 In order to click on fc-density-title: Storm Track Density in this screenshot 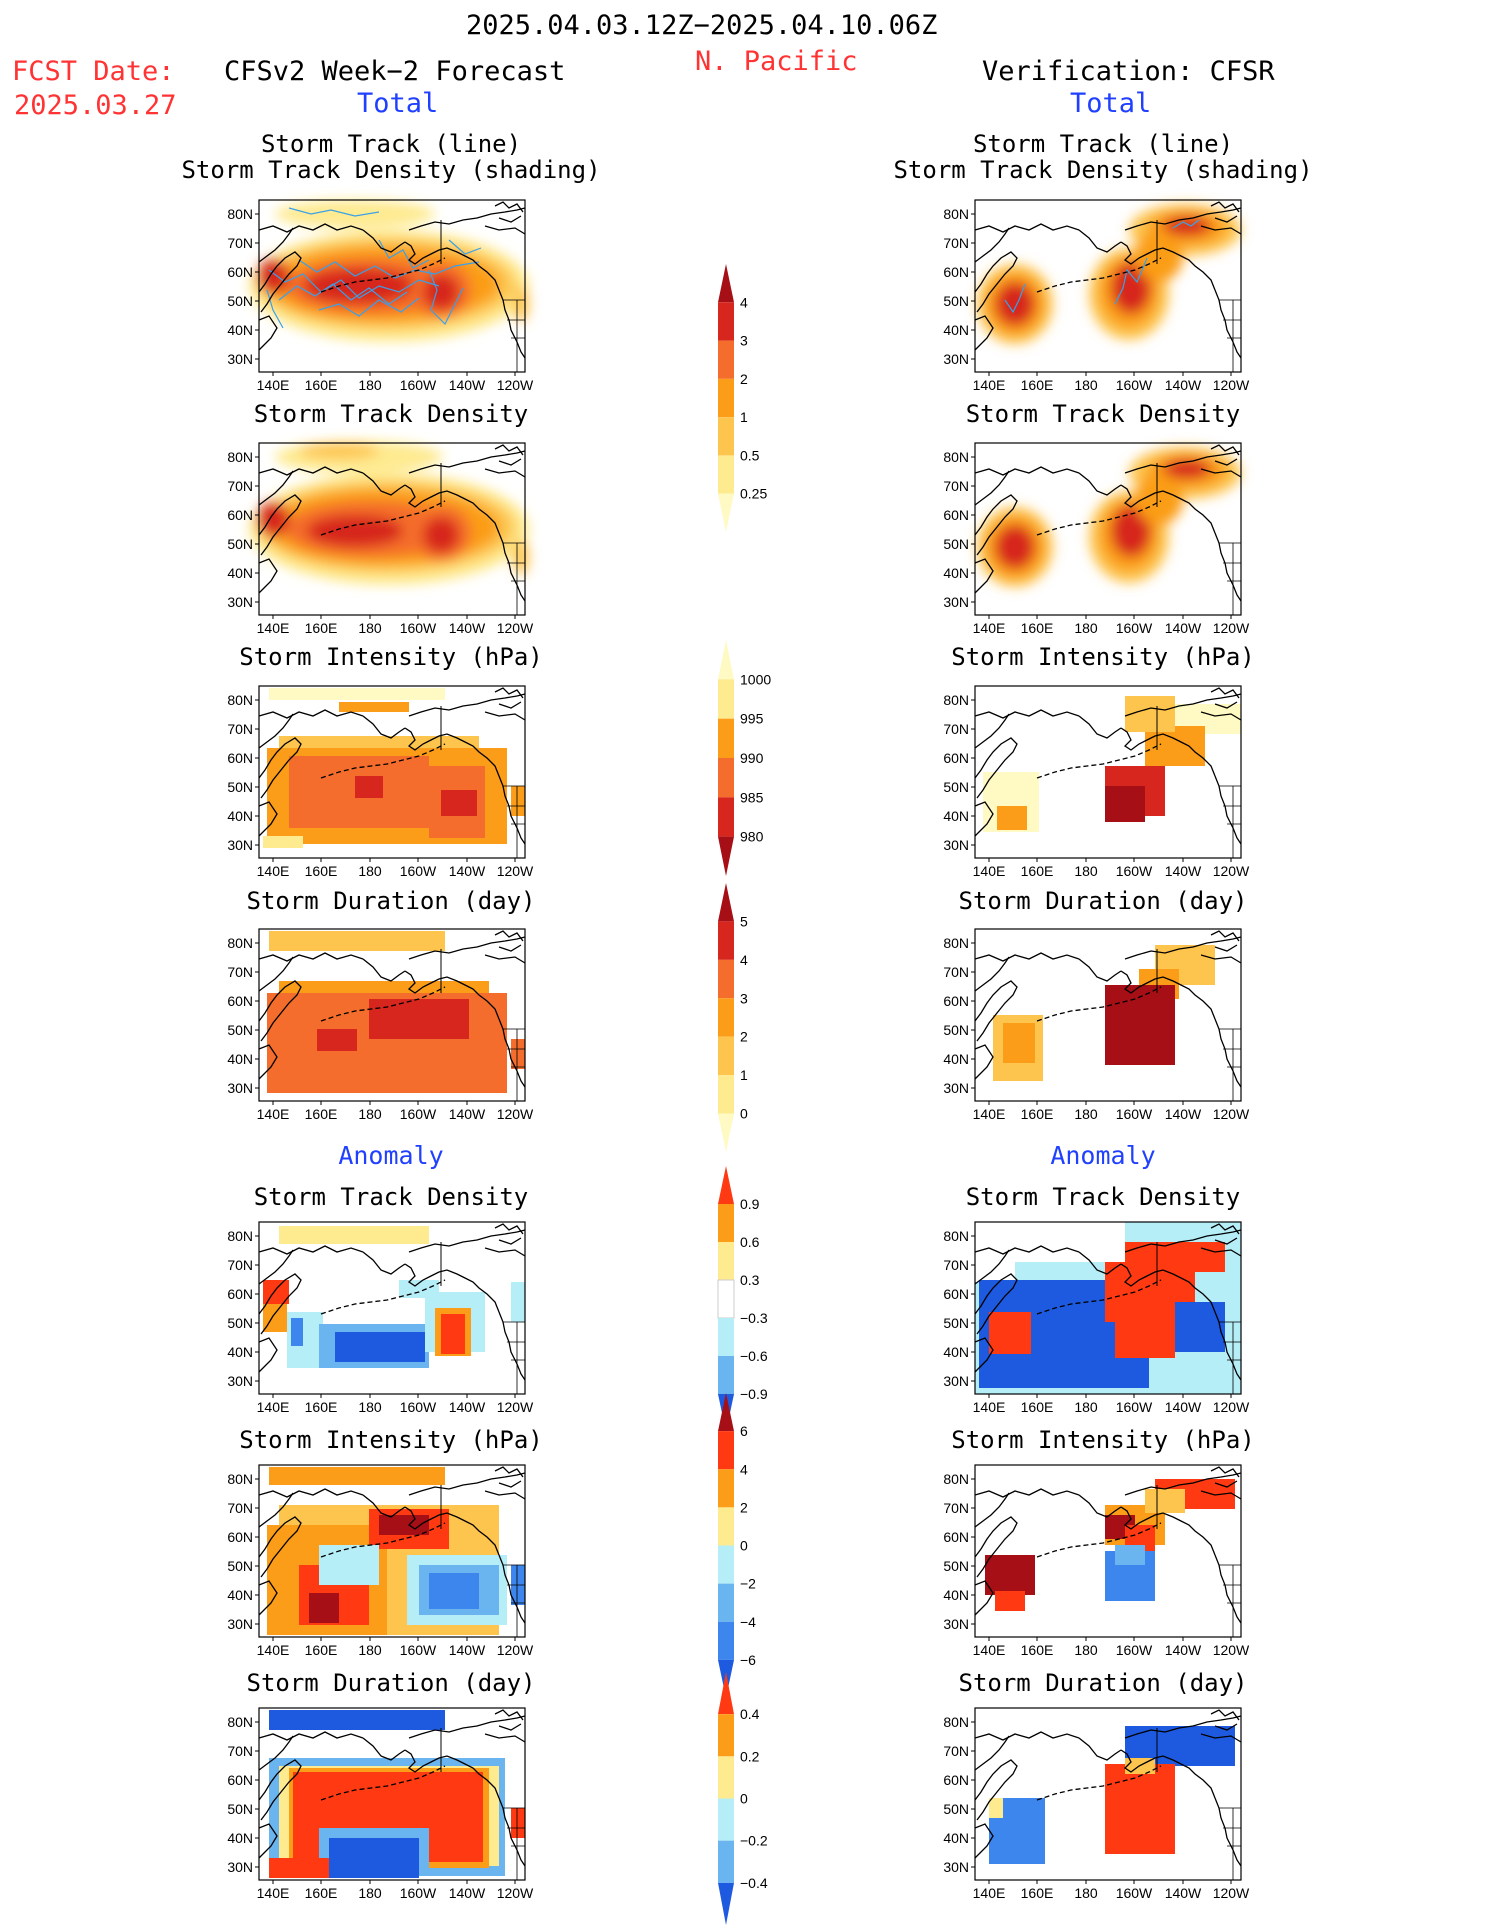, I will do `click(391, 414)`.